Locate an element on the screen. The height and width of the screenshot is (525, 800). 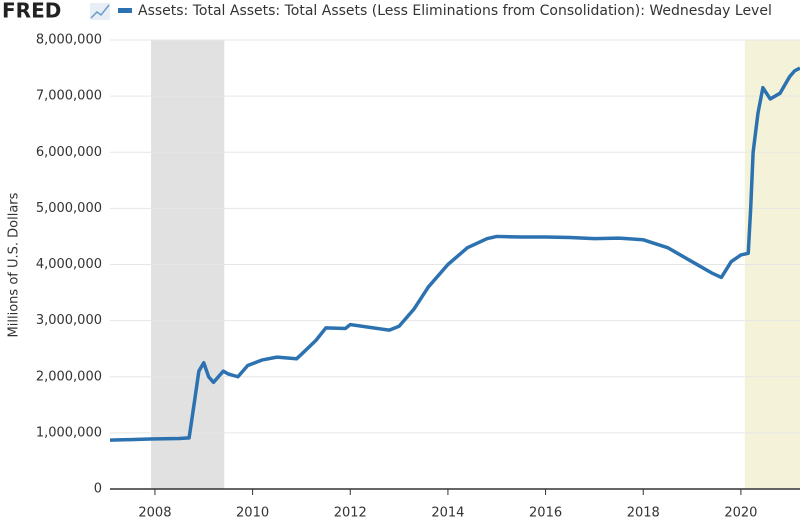
x-tick-label: 2012 is located at coordinates (350, 513).